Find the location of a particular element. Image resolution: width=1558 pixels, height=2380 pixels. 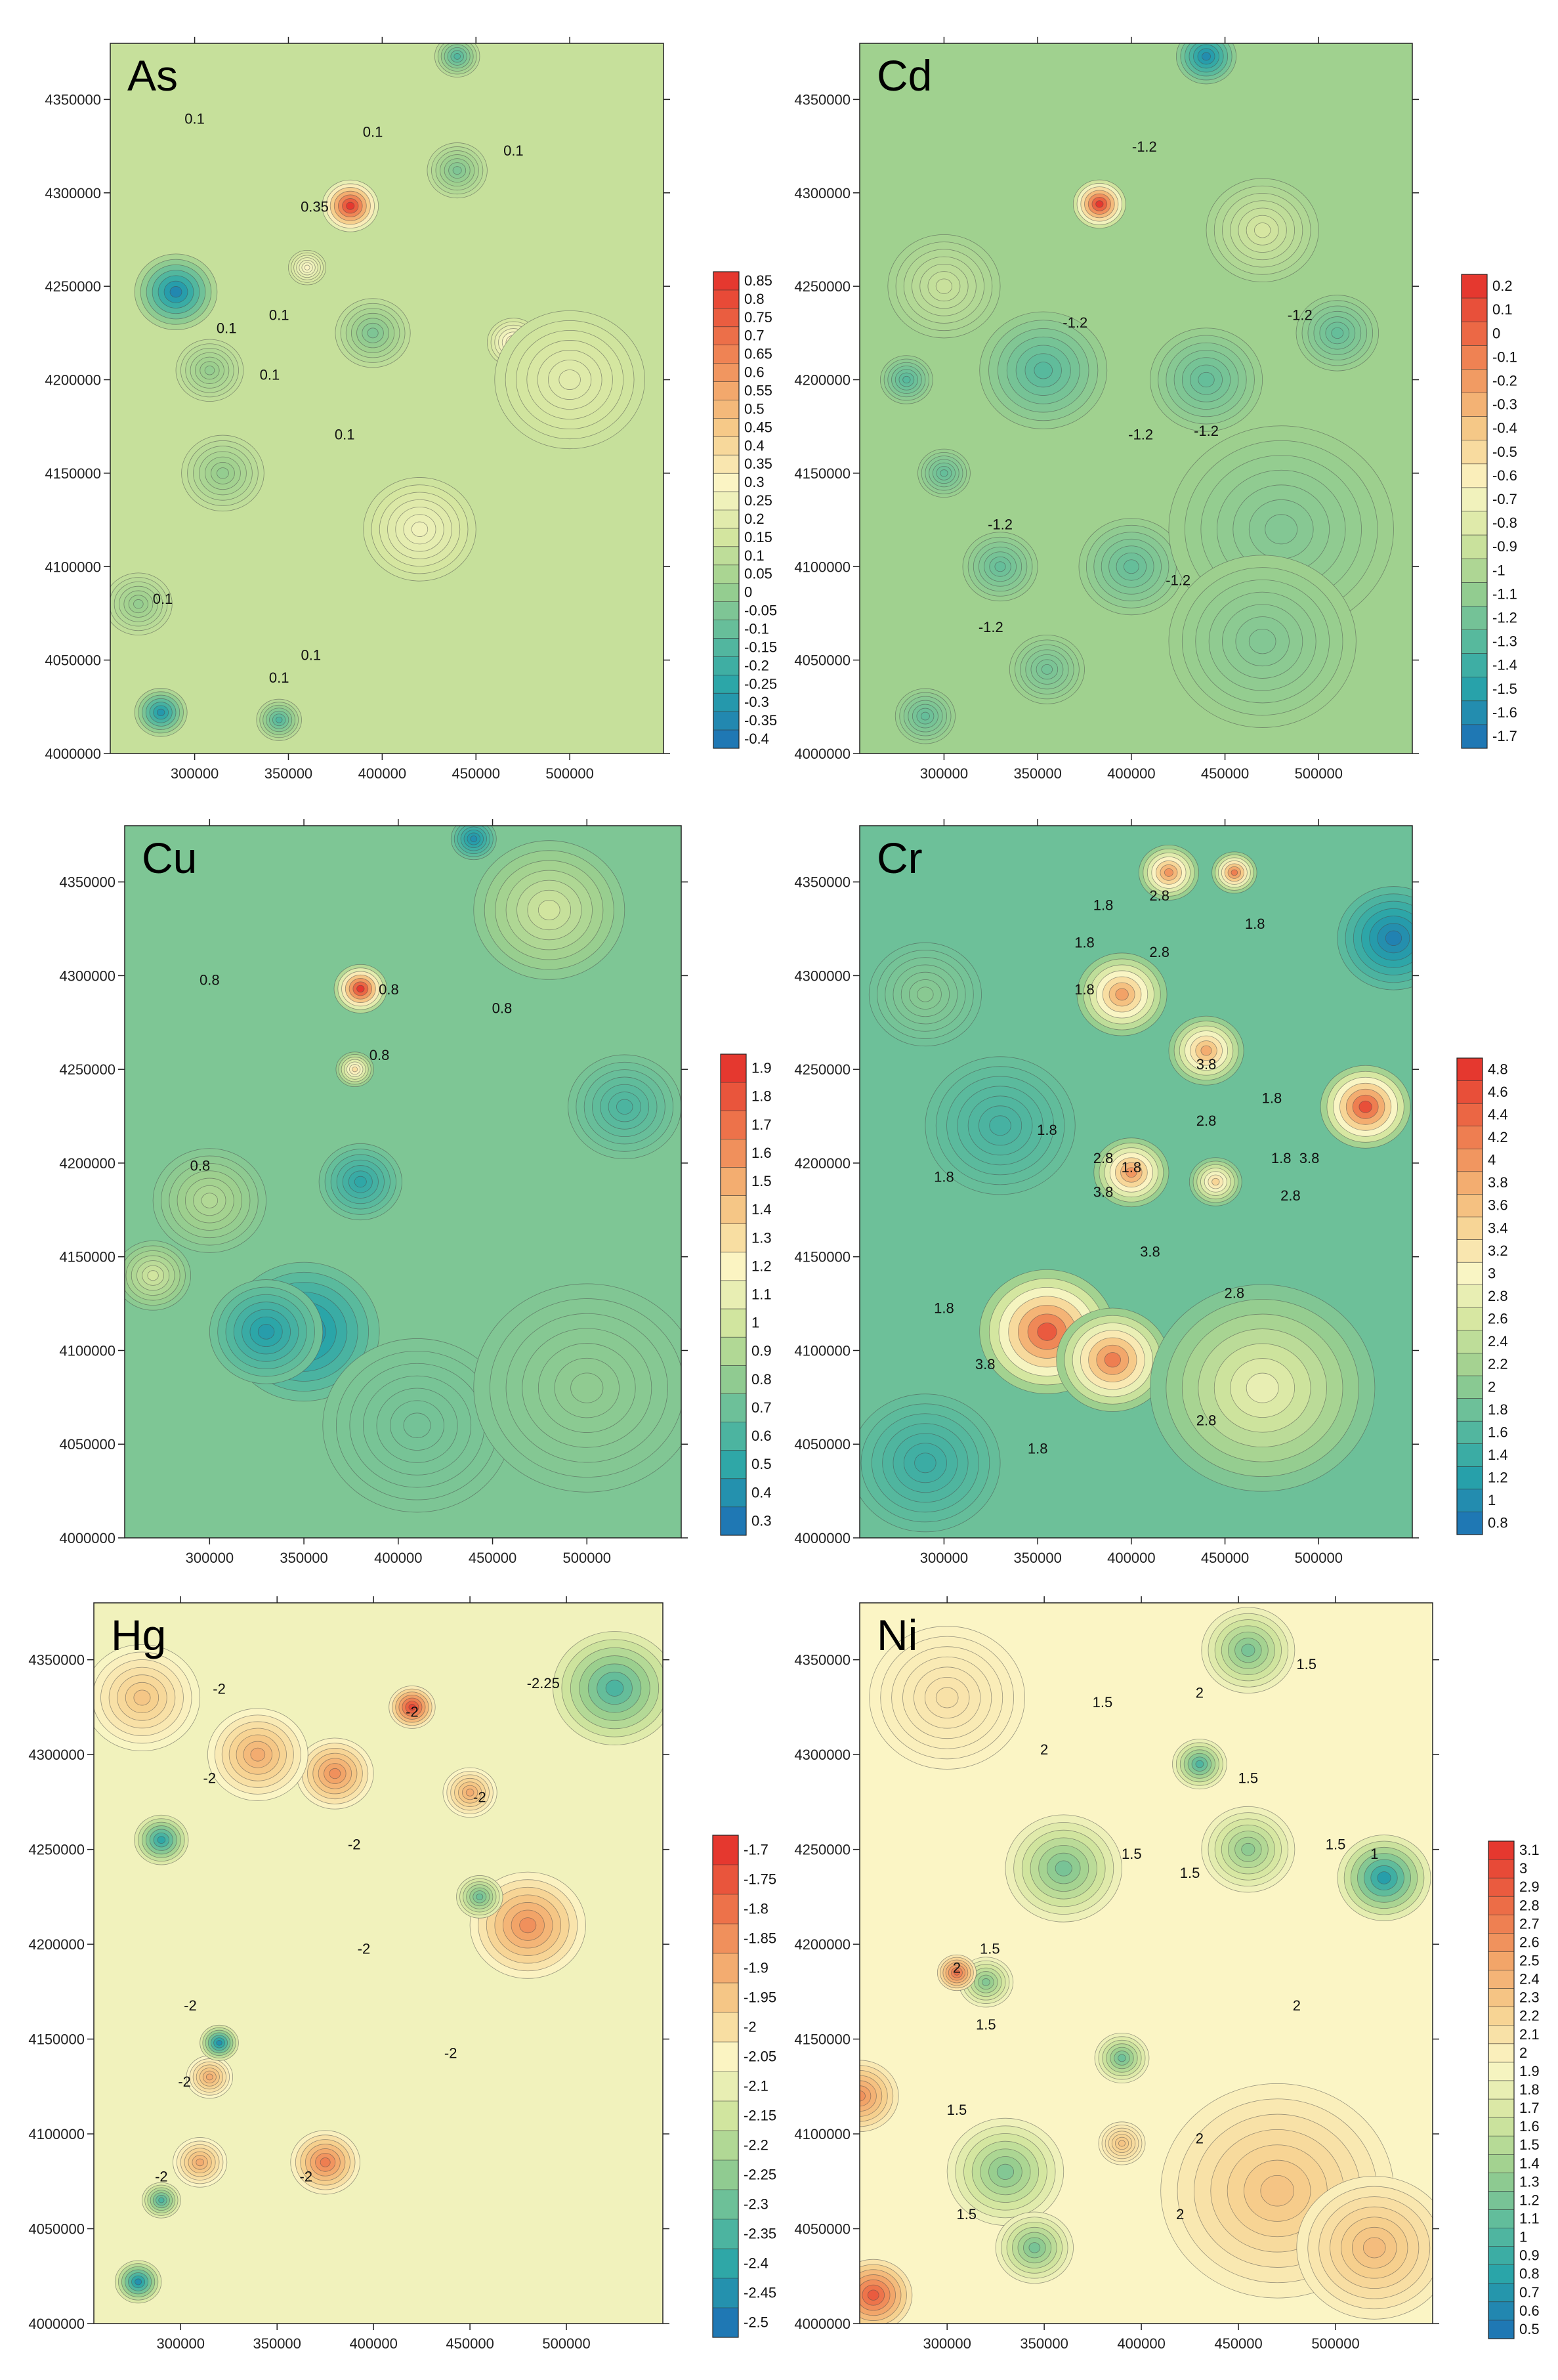

y-tick-label: 4050000 is located at coordinates (56, 2229).